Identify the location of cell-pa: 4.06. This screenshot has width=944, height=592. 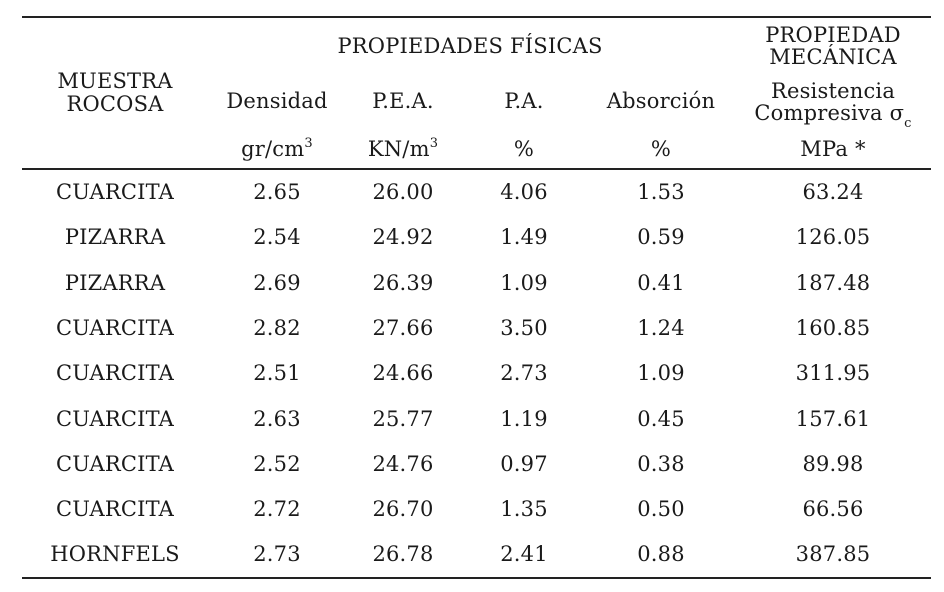
(524, 192).